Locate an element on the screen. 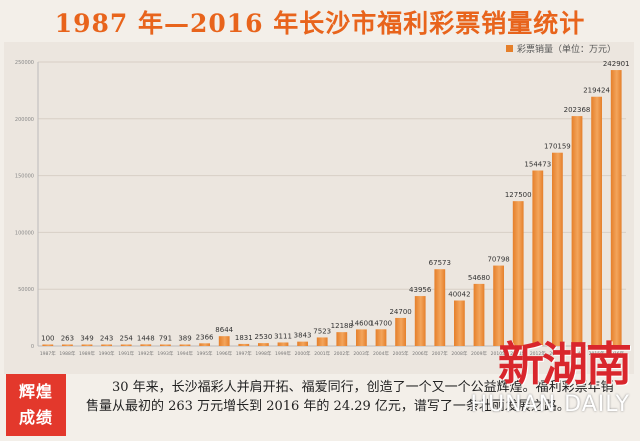 The width and height of the screenshot is (640, 441). data-label: 3111 is located at coordinates (283, 336).